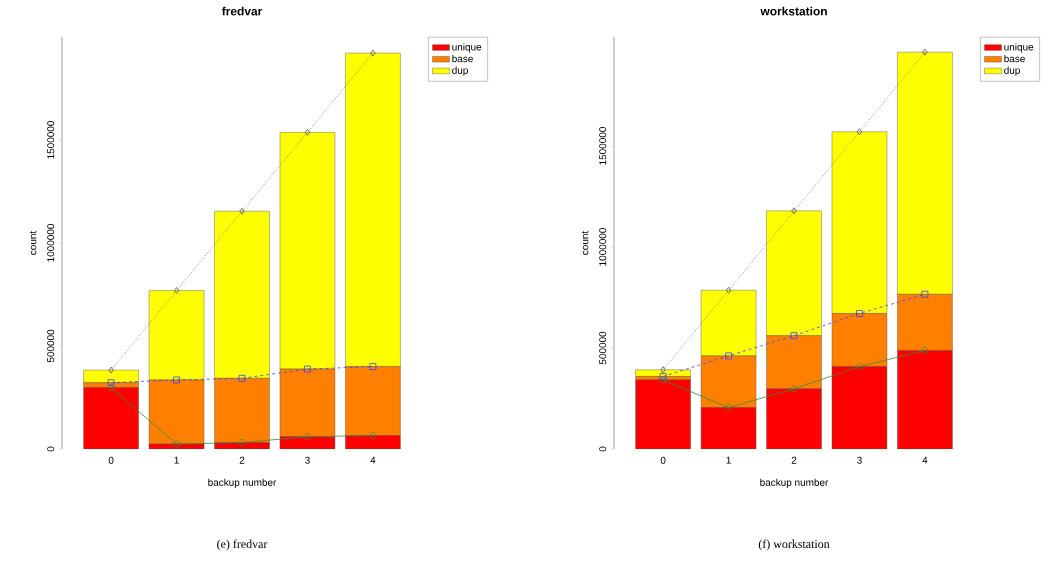 The height and width of the screenshot is (574, 1059). What do you see at coordinates (794, 545) in the screenshot?
I see `text: (f) workstation` at bounding box center [794, 545].